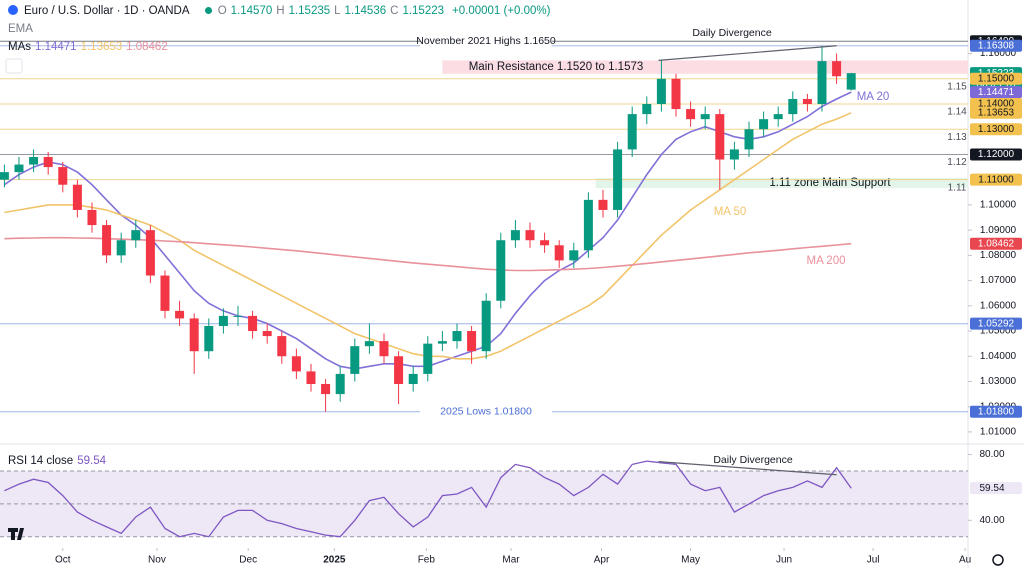 The height and width of the screenshot is (568, 1024). Describe the element at coordinates (63, 560) in the screenshot. I see `x-tick-label: Oct` at that location.